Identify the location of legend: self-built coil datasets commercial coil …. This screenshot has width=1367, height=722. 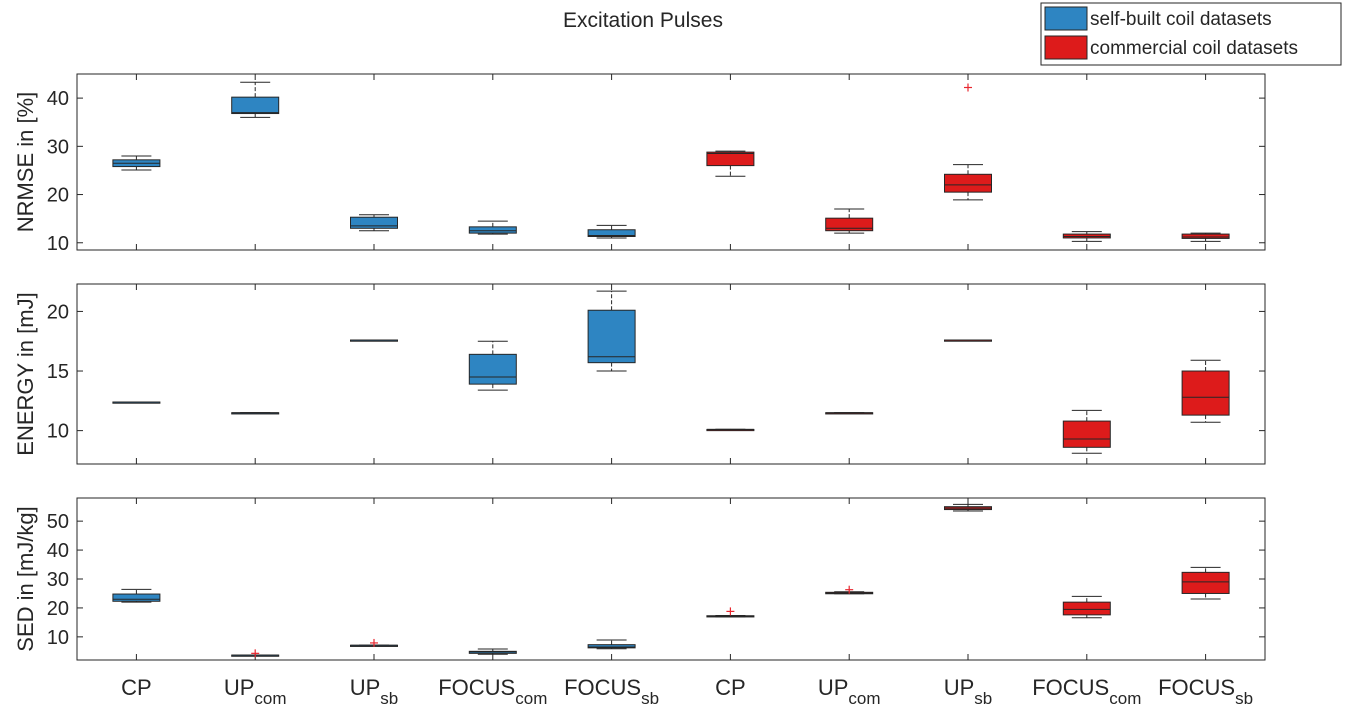
(1191, 34).